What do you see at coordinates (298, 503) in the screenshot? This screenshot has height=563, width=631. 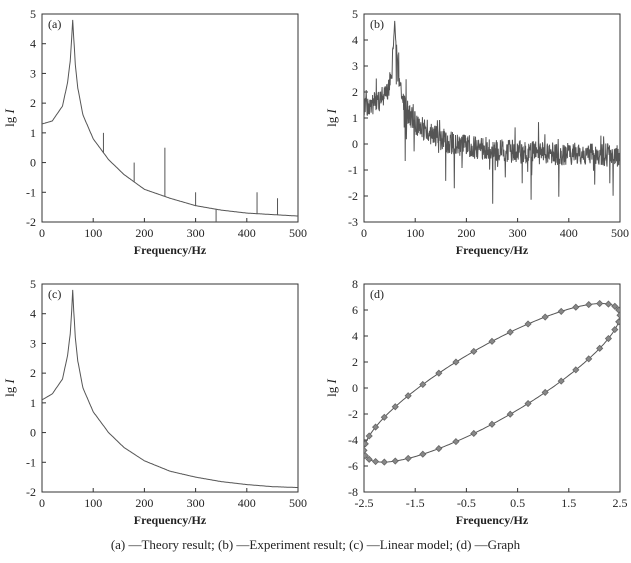 I see `x-tick-label-c-5: 500` at bounding box center [298, 503].